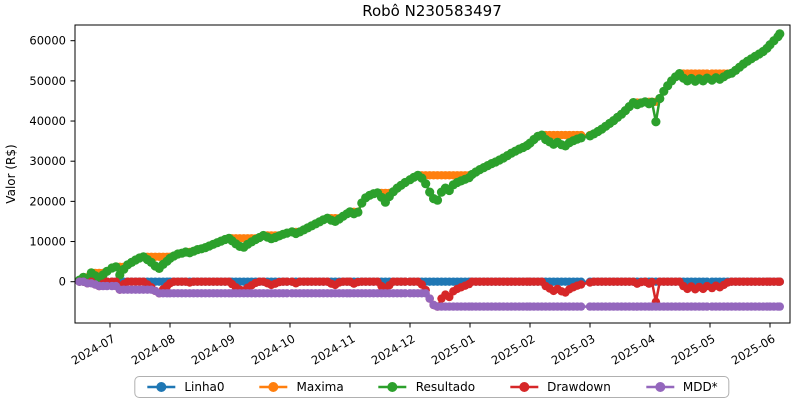  Describe the element at coordinates (47, 161) in the screenshot. I see `y-tick-label: 30000` at that location.